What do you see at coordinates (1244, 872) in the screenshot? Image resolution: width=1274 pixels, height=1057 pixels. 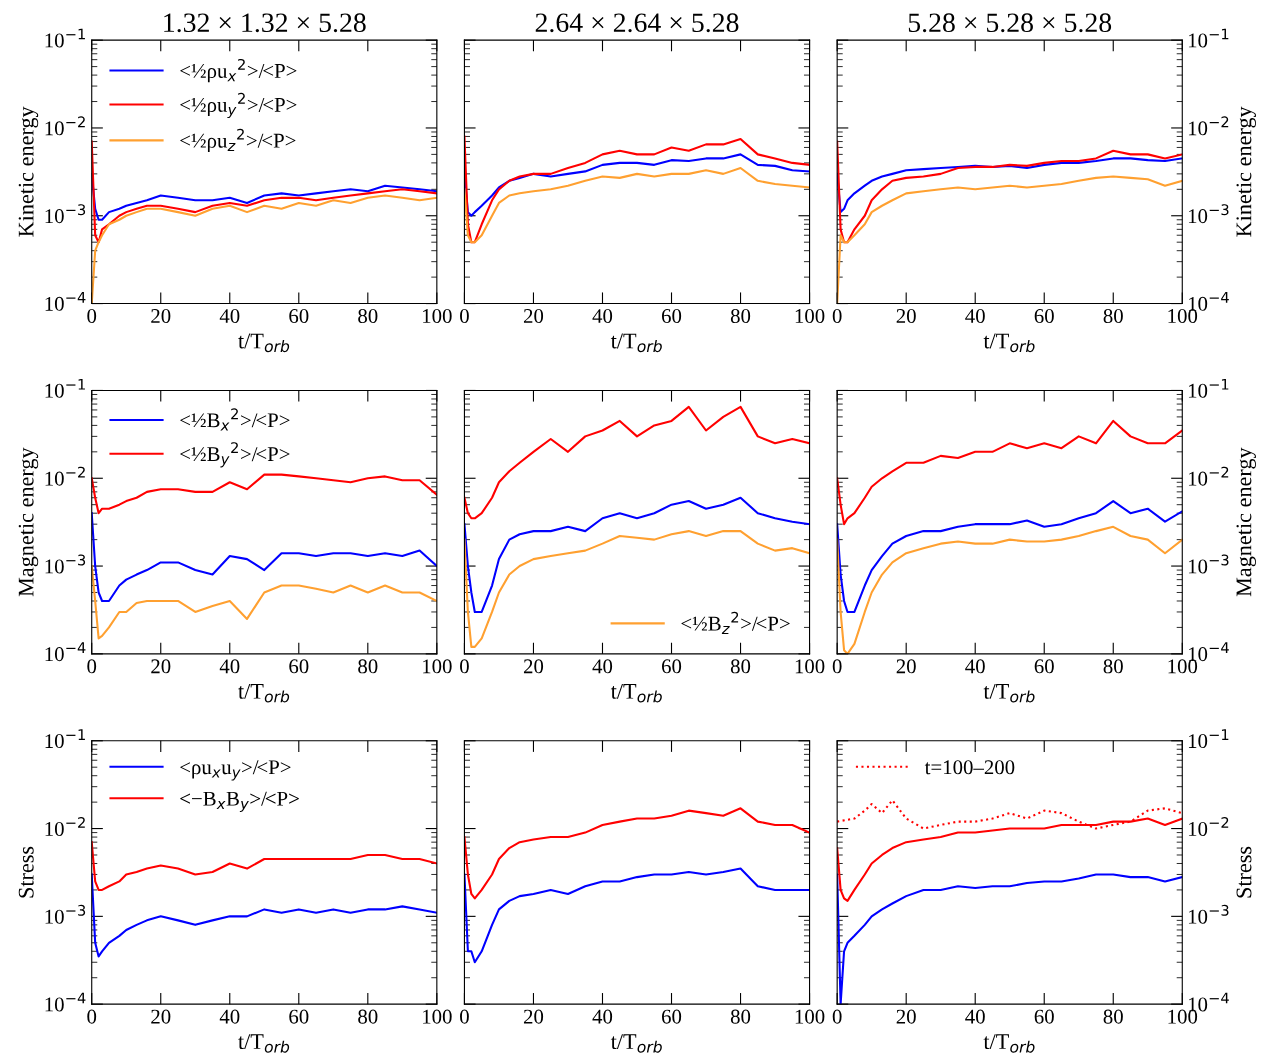 I see `y2-axis-title: Stress` at bounding box center [1244, 872].